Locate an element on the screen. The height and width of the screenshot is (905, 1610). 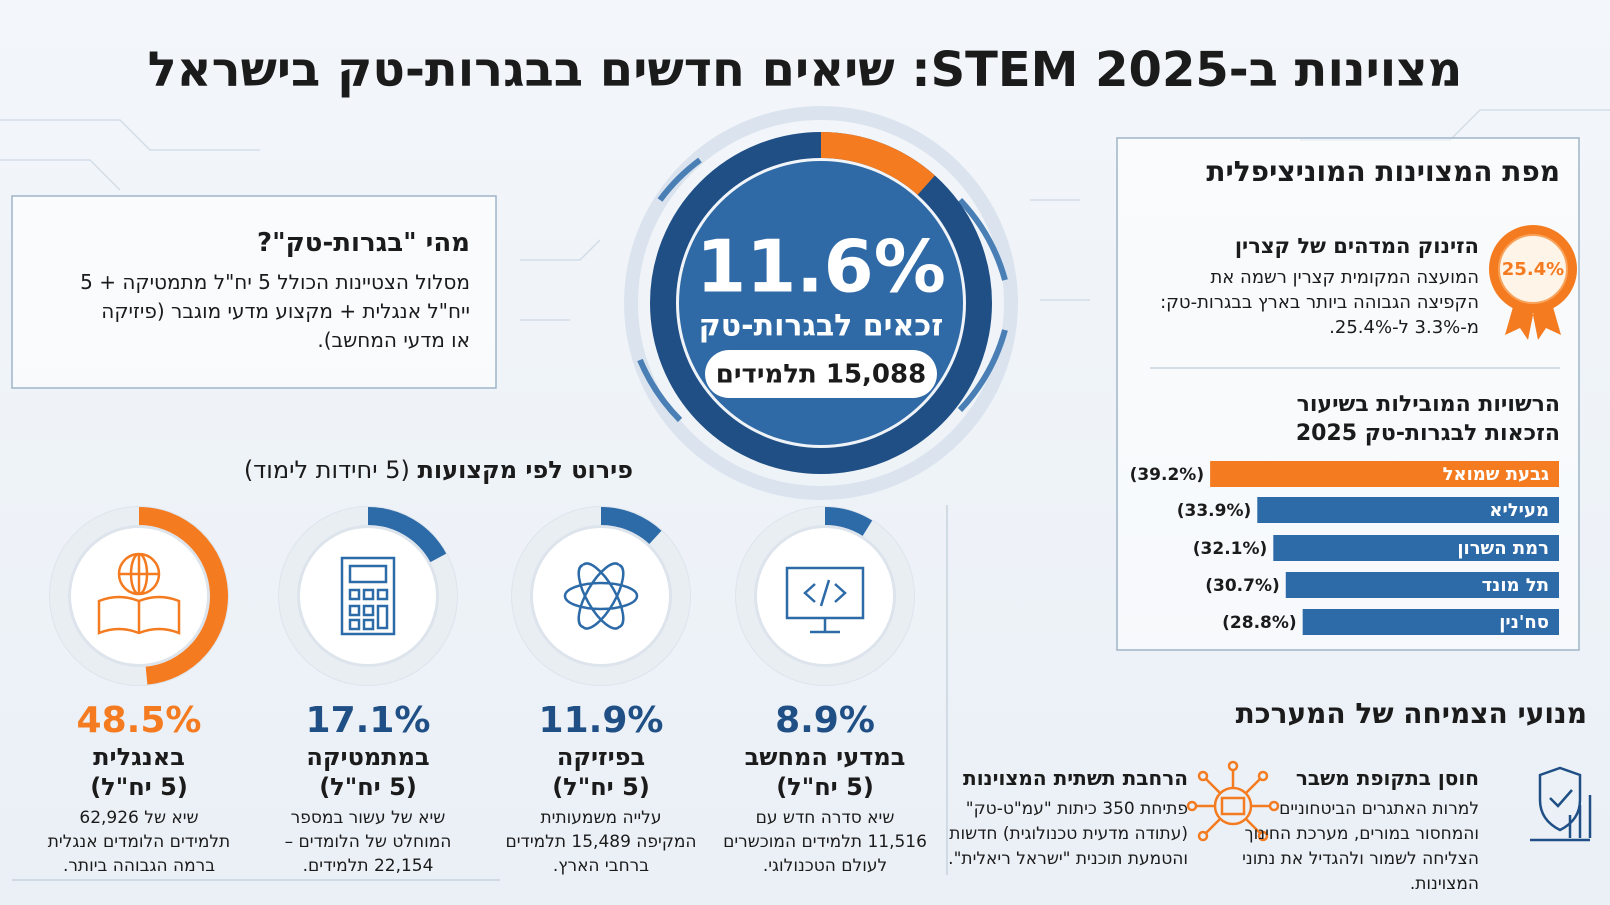
subject-value: 17.1% is located at coordinates (368, 720).